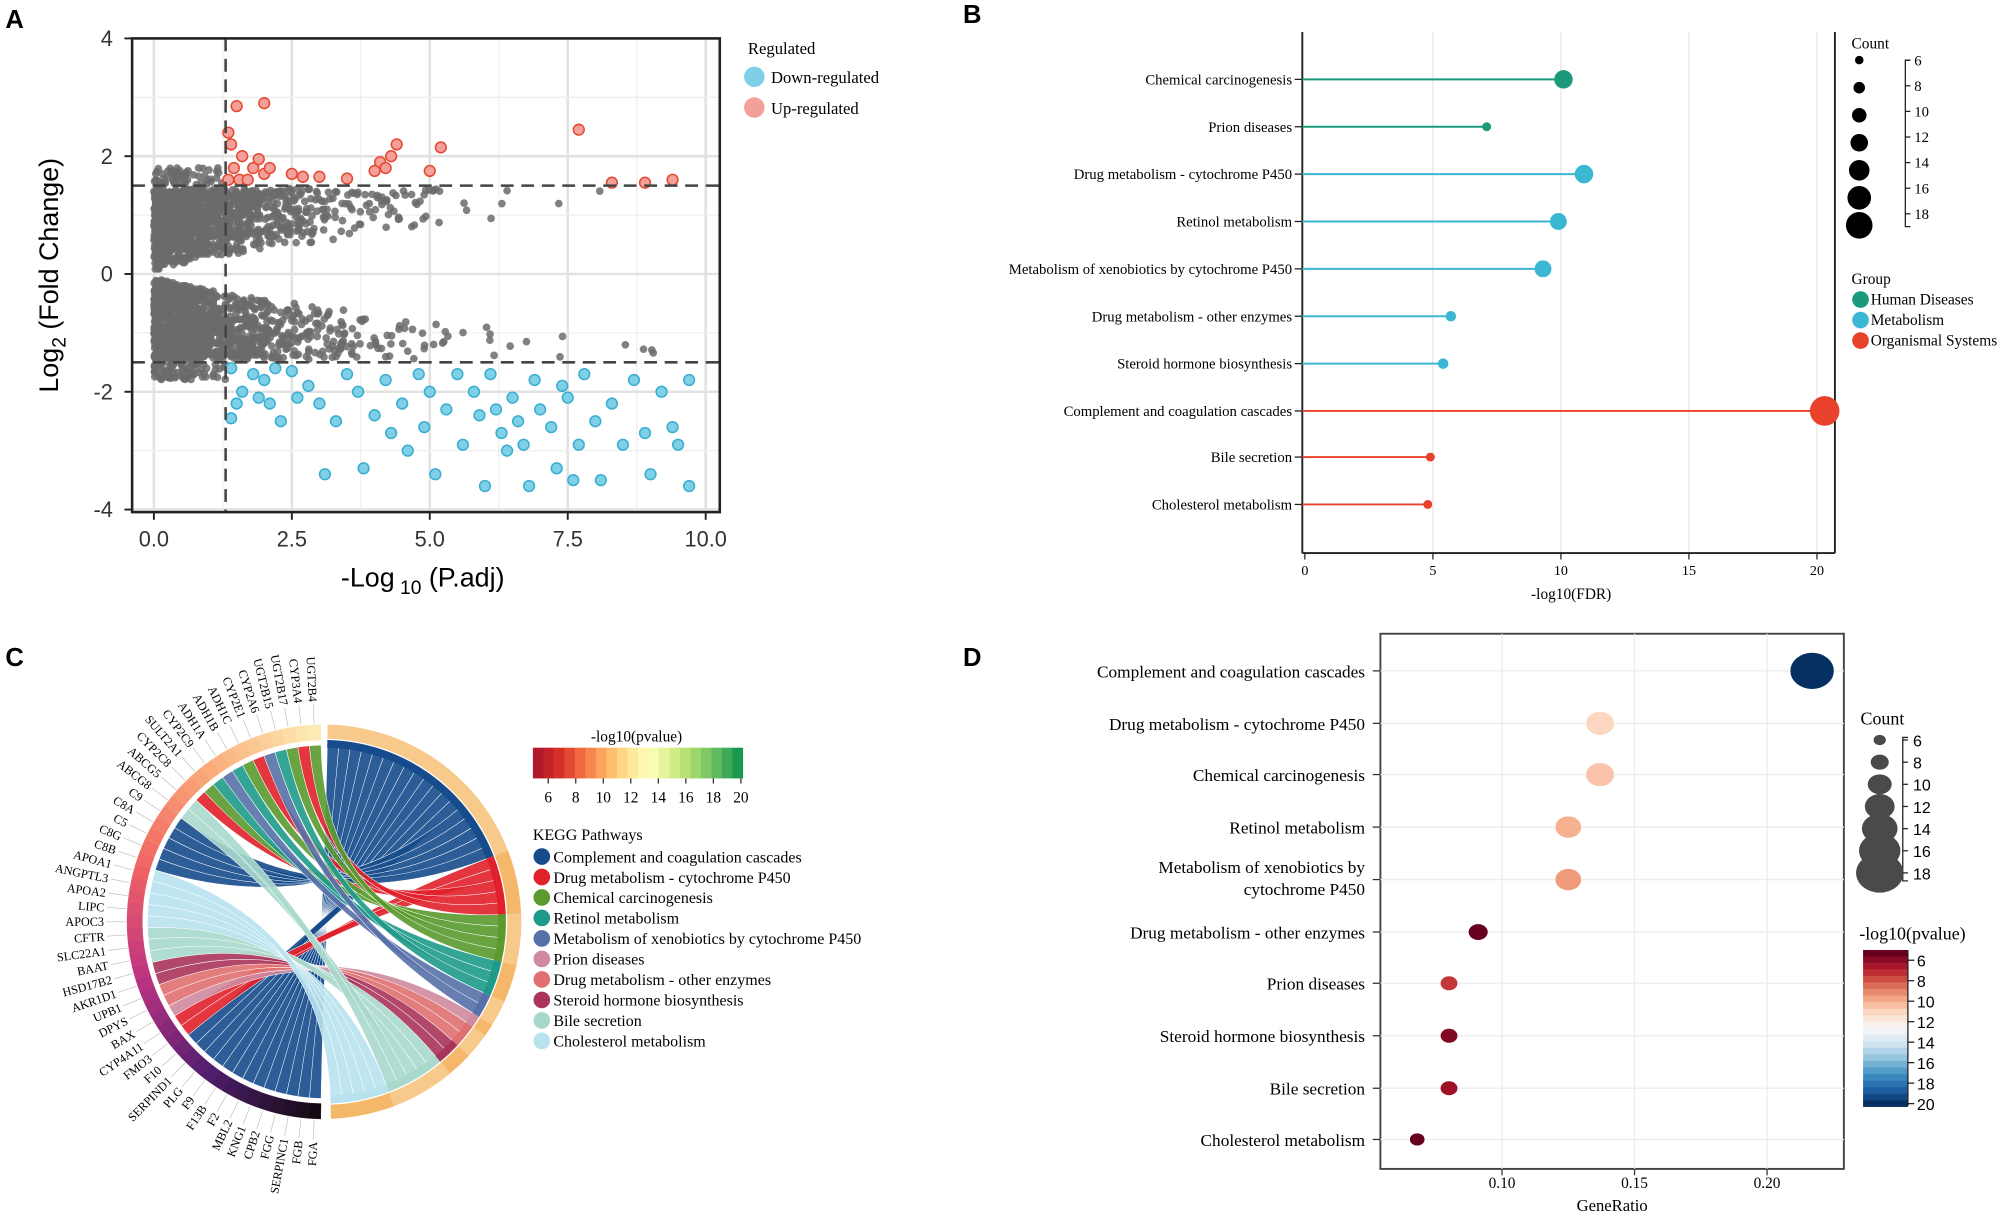 This screenshot has width=2008, height=1215. Describe the element at coordinates (1921, 138) in the screenshot. I see `count-tick-label: 12` at that location.